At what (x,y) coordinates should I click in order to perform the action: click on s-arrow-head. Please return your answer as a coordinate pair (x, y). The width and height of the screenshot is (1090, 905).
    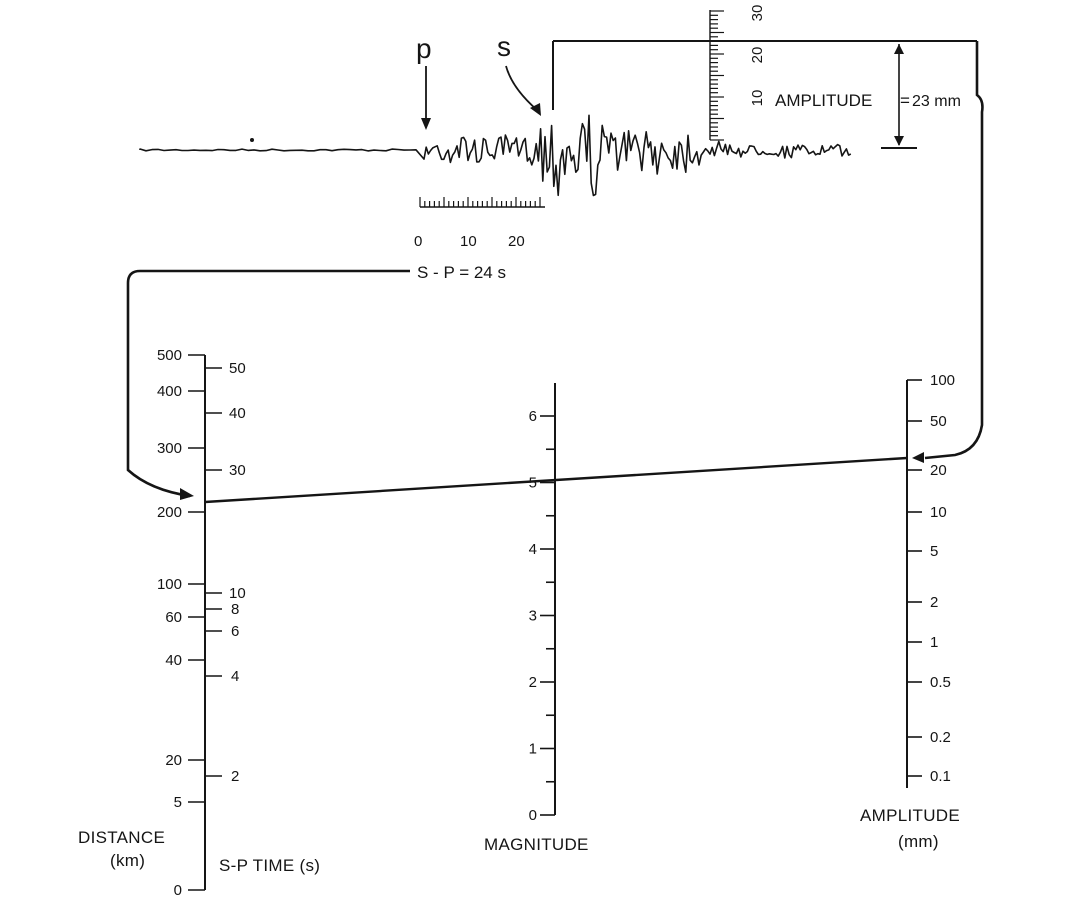
    Looking at the image, I should click on (535, 109).